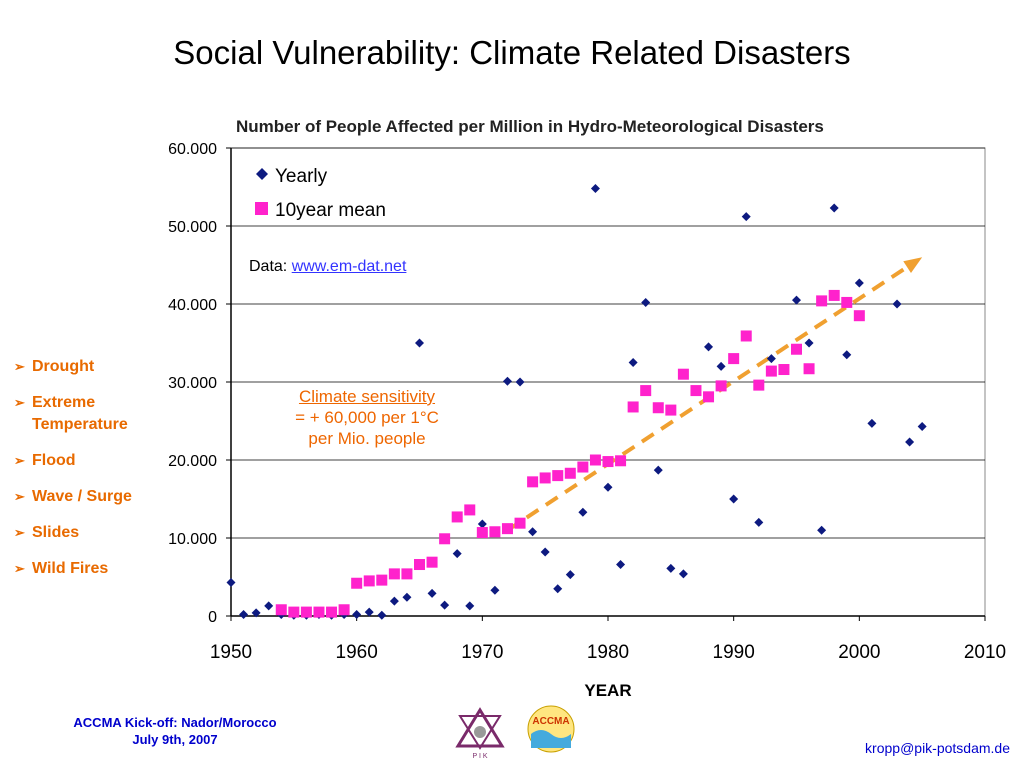 This screenshot has width=1024, height=768. What do you see at coordinates (192, 383) in the screenshot?
I see `y-tick-label: 30.000` at bounding box center [192, 383].